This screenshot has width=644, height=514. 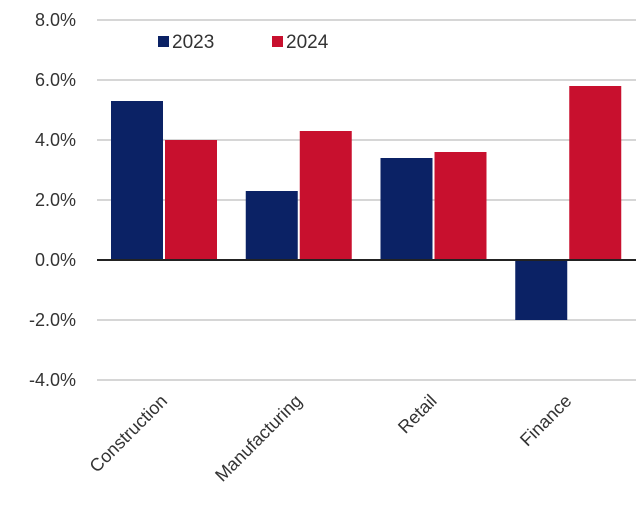 I want to click on x-tick-label-finance: Finance, so click(x=545, y=420).